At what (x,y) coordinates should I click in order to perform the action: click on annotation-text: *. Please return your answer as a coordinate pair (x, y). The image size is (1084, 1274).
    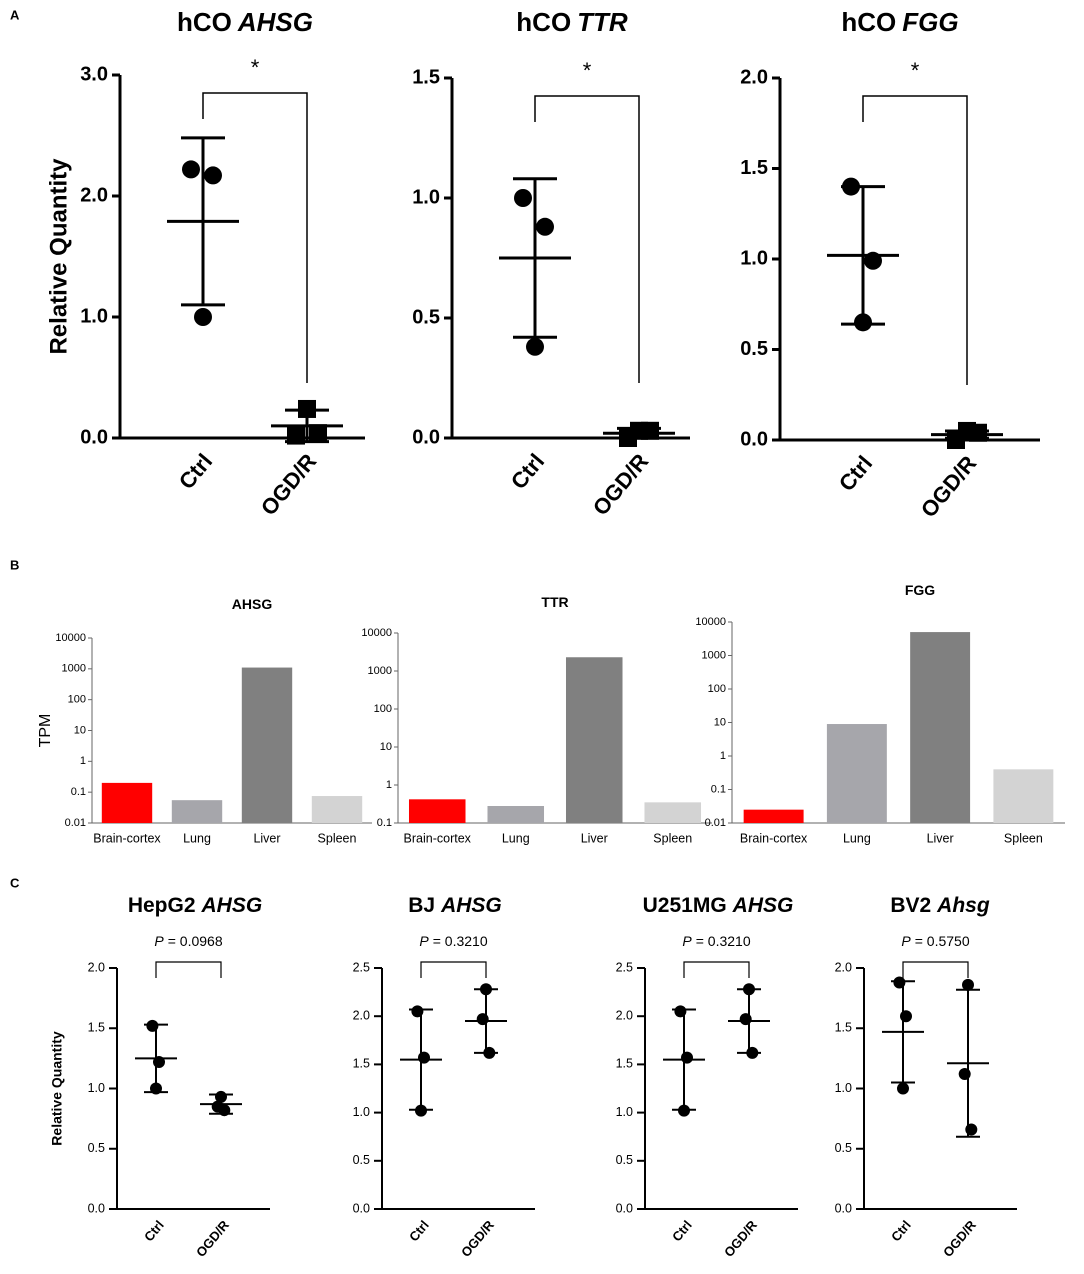
    Looking at the image, I should click on (587, 70).